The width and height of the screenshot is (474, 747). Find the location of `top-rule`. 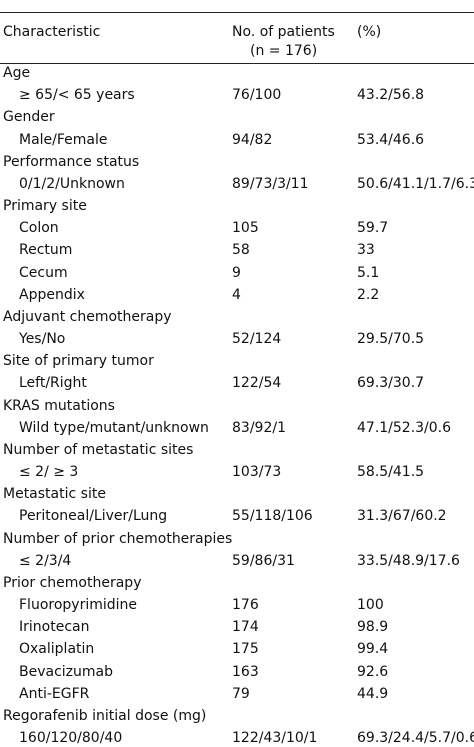

top-rule is located at coordinates (237, 12).